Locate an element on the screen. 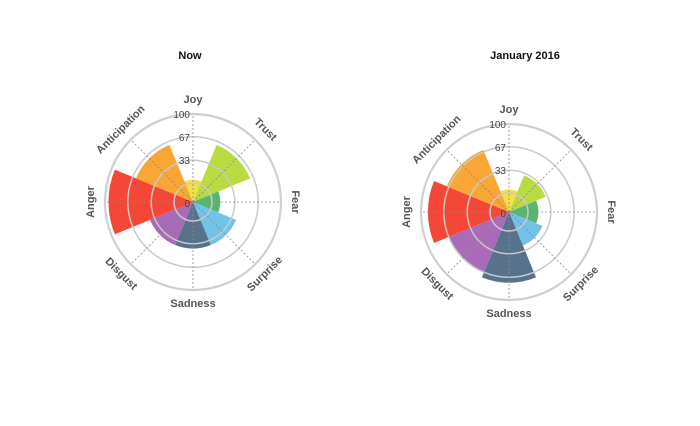 Image resolution: width=700 pixels, height=426 pixels. wedge-fear is located at coordinates (524, 212).